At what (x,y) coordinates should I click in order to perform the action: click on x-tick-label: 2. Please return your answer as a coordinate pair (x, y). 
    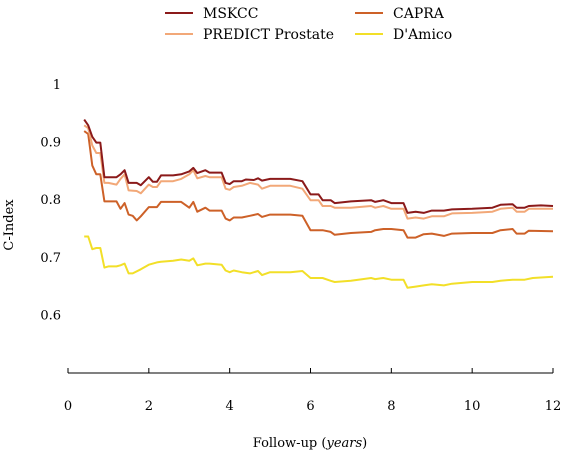
    Looking at the image, I should click on (149, 406).